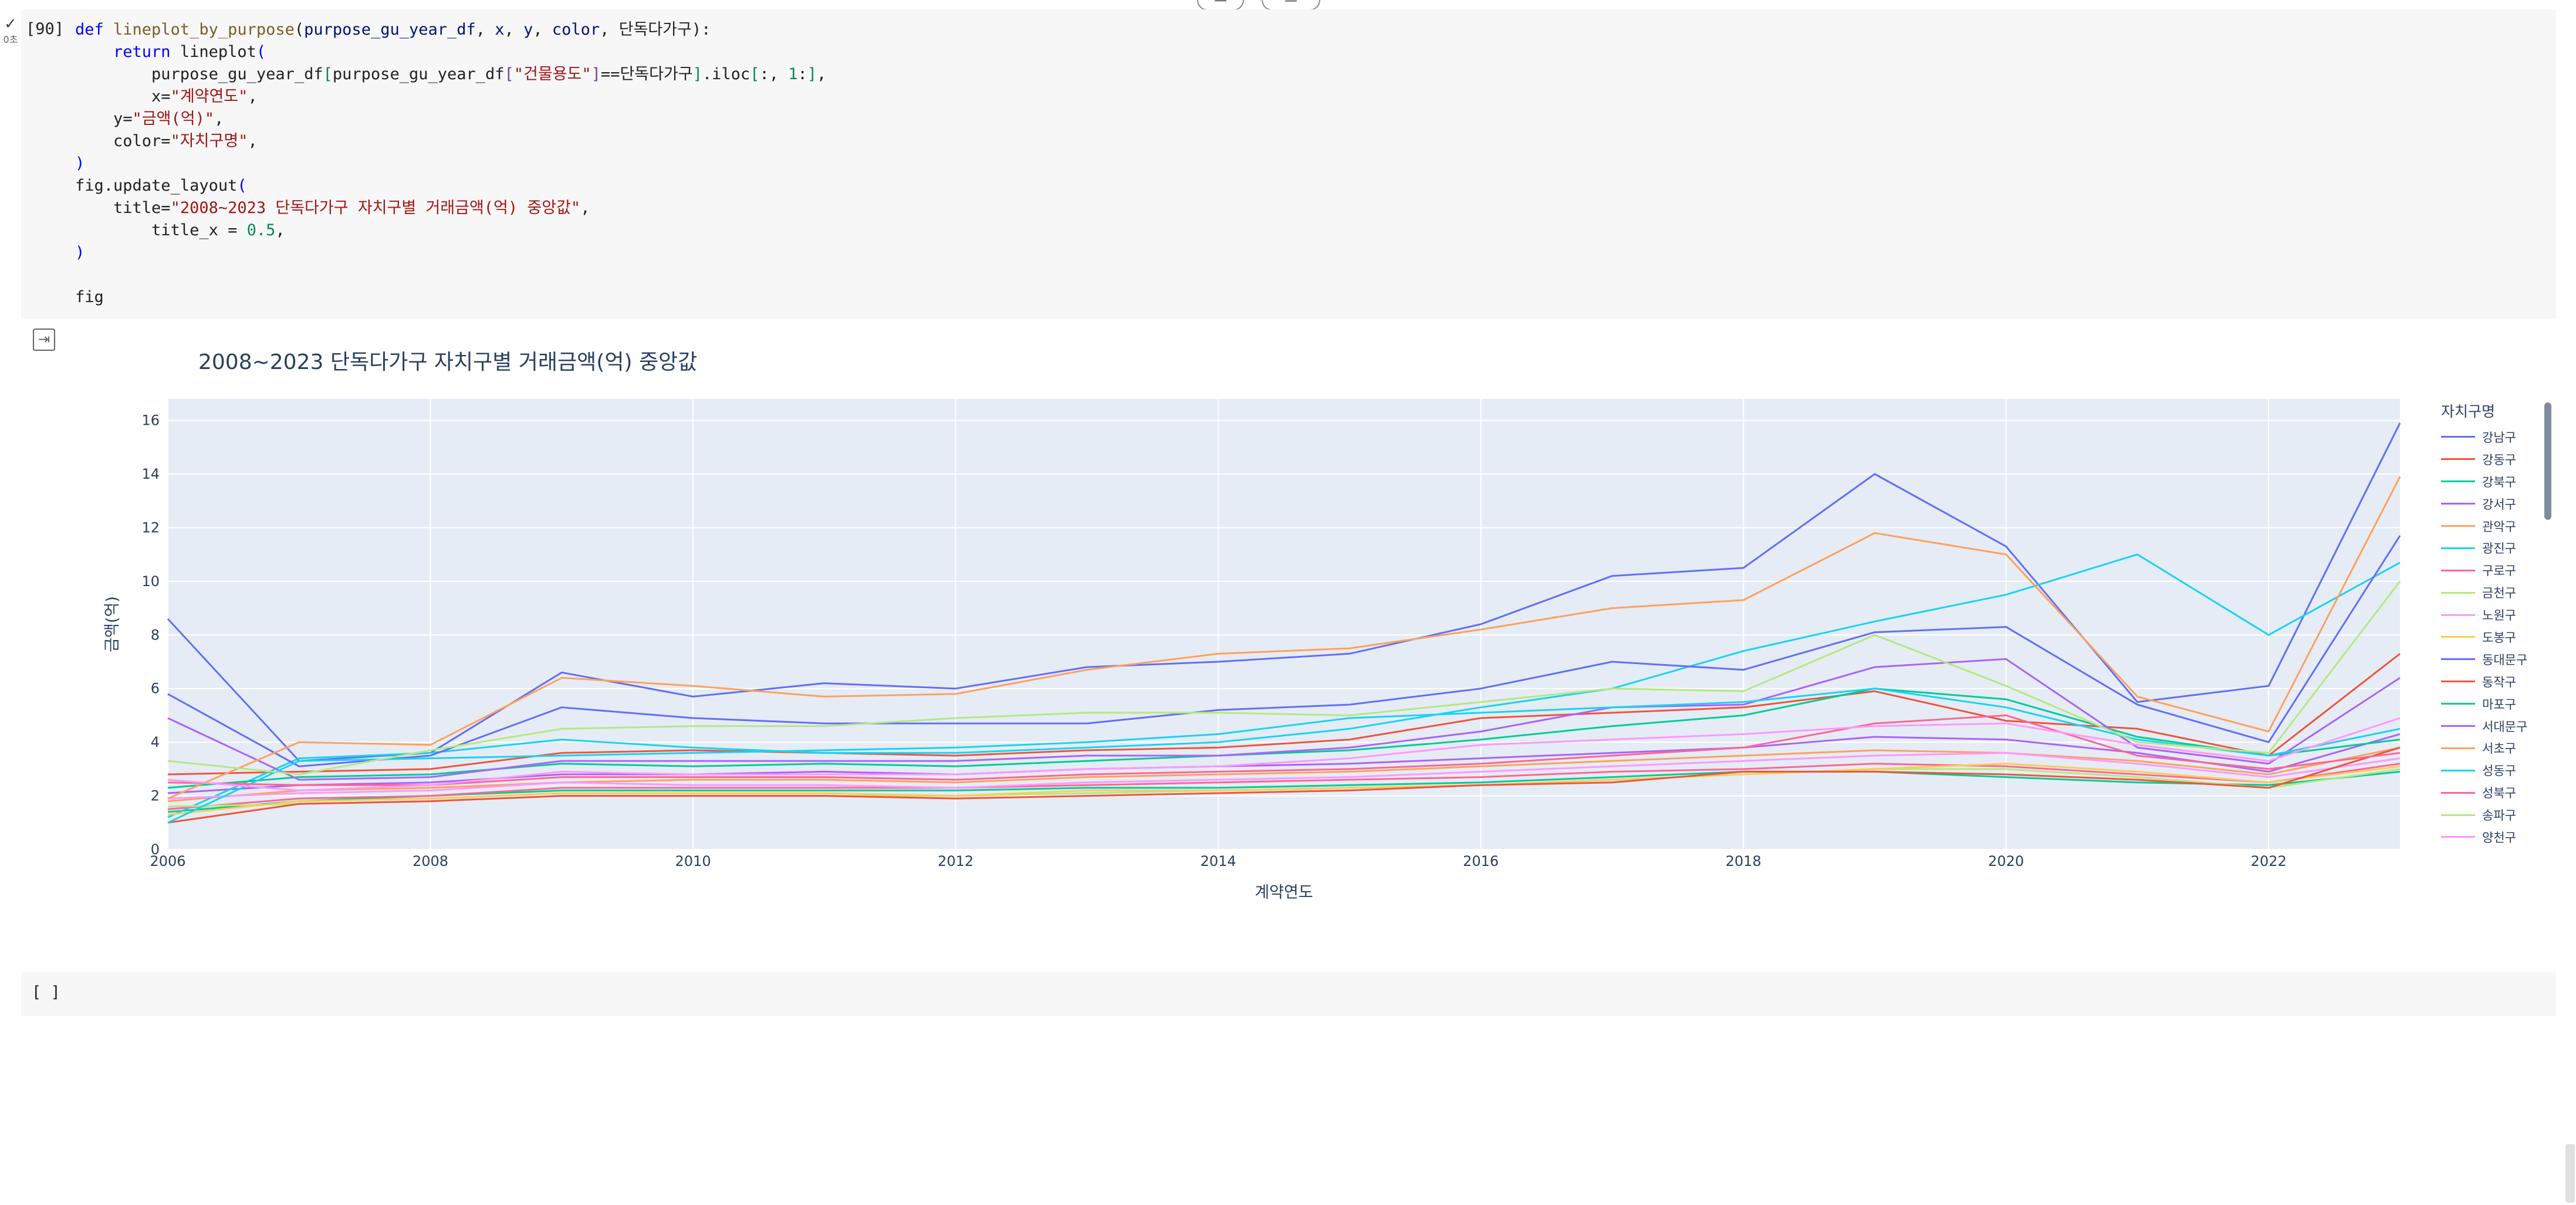 The height and width of the screenshot is (1205, 2576). I want to click on y-tick-label: 14, so click(150, 474).